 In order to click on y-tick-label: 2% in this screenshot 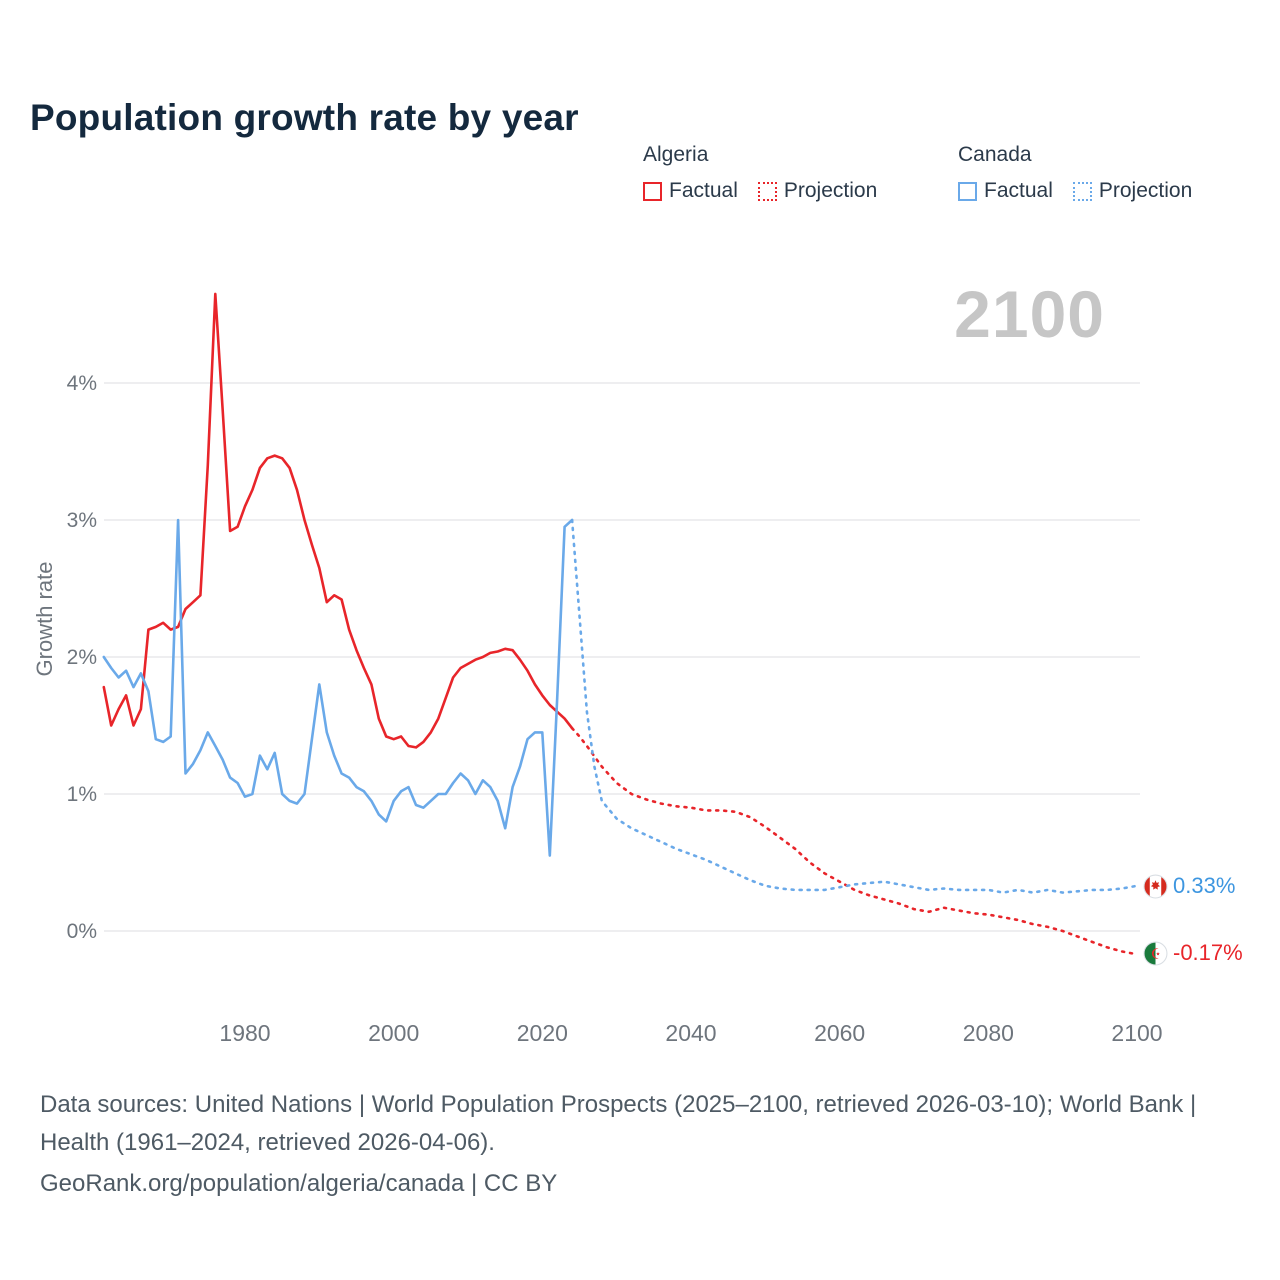, I will do `click(82, 657)`.